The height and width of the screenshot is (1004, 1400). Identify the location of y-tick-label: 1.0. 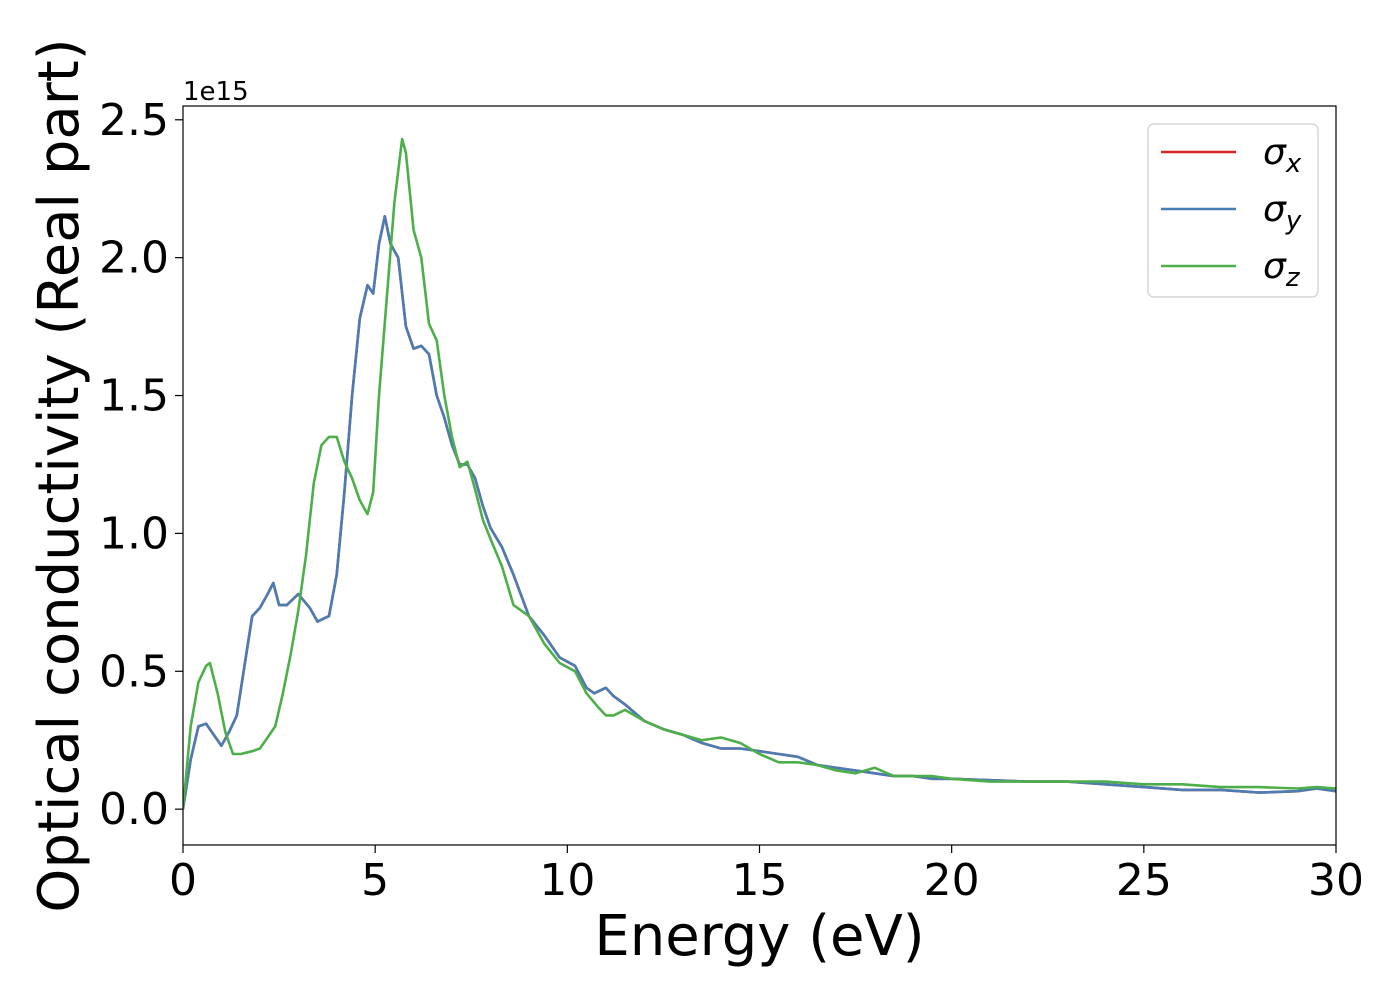
(134, 533).